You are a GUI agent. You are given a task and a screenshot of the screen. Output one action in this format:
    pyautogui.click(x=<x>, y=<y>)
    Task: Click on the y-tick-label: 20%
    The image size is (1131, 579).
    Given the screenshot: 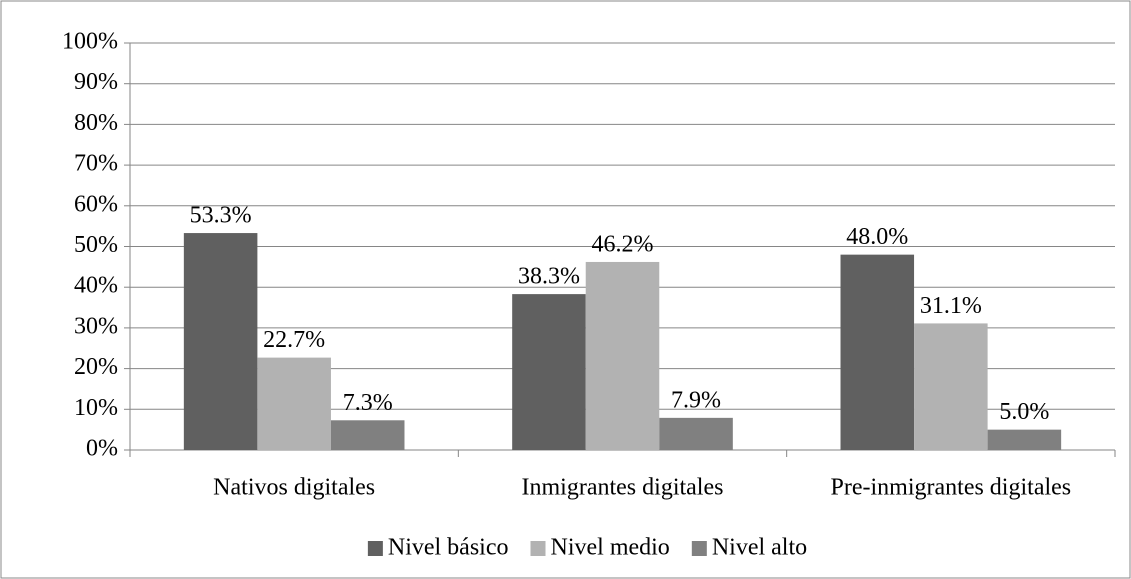 What is the action you would take?
    pyautogui.click(x=96, y=367)
    